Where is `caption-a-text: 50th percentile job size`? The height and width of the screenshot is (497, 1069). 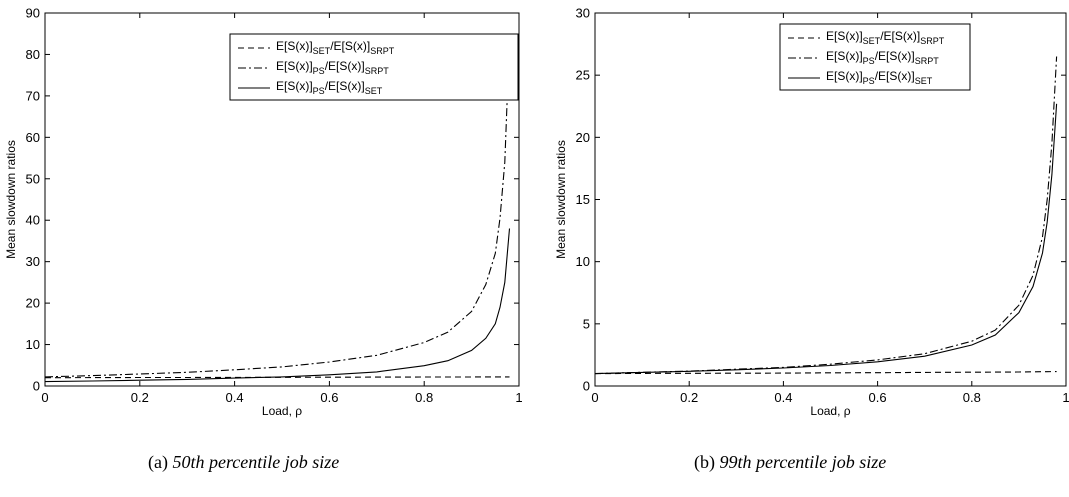
caption-a-text: 50th percentile job size is located at coordinates (256, 462).